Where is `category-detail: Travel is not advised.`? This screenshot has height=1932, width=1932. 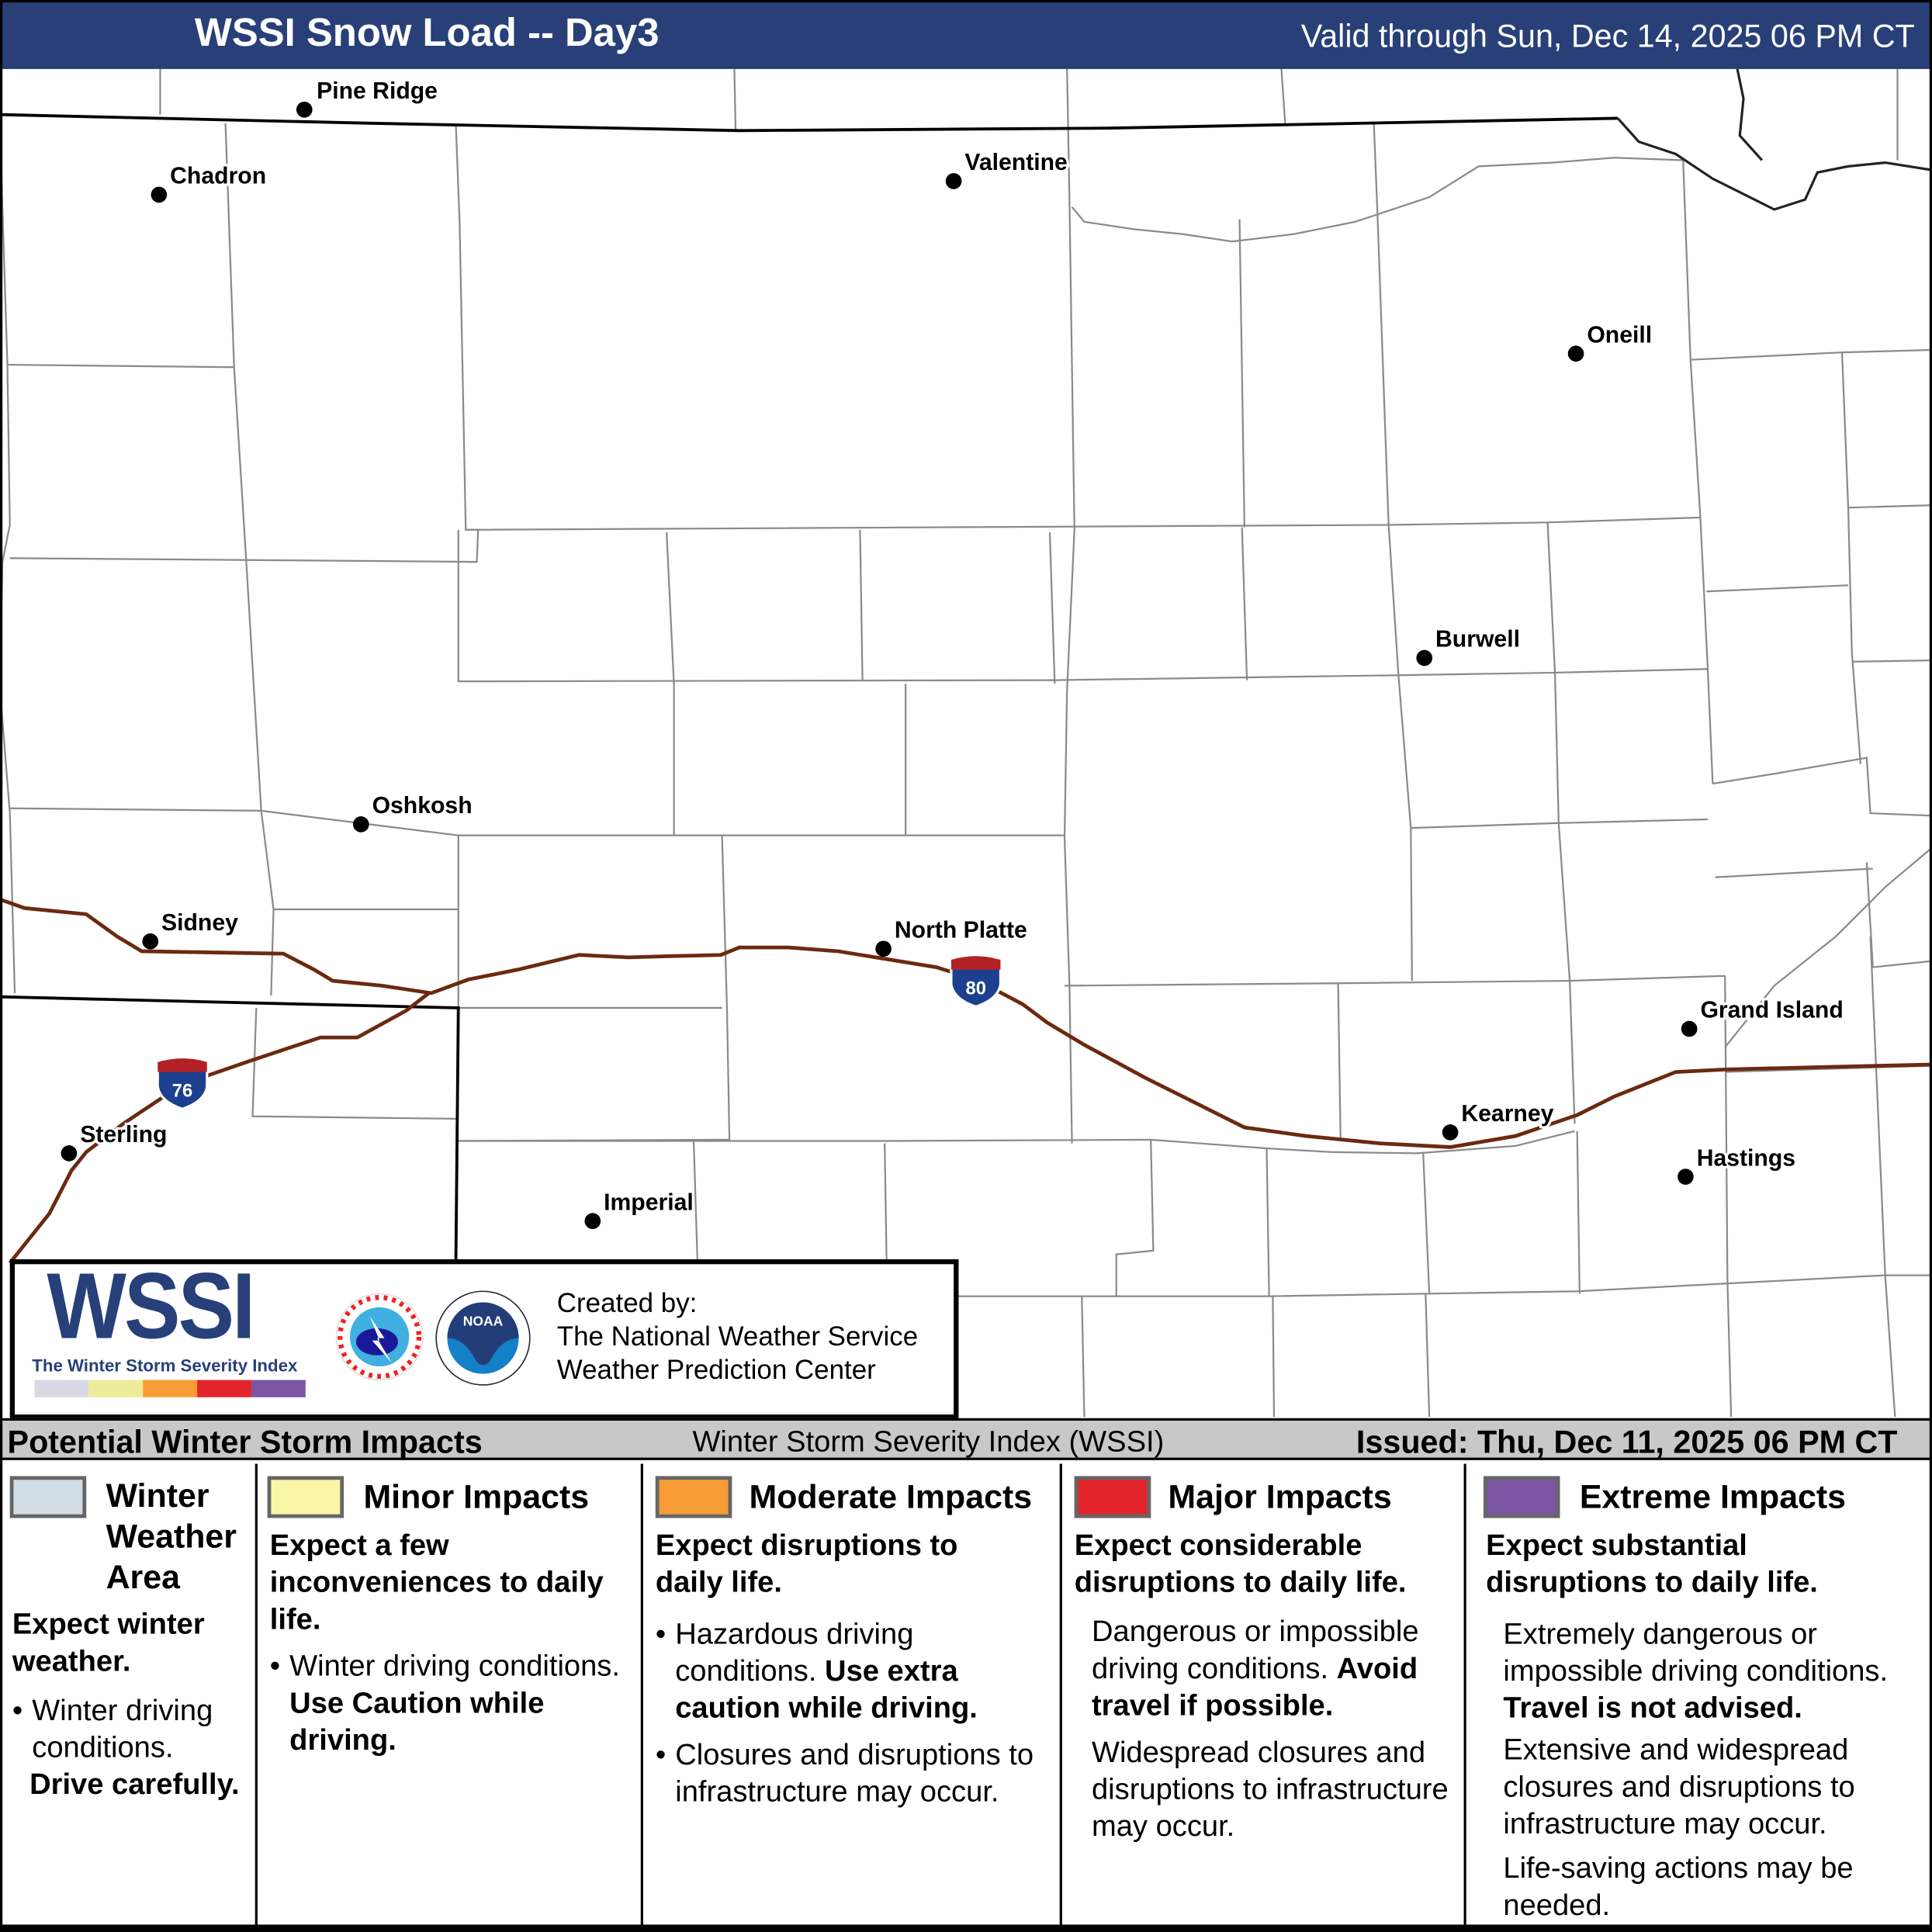 category-detail: Travel is not advised. is located at coordinates (1653, 1708).